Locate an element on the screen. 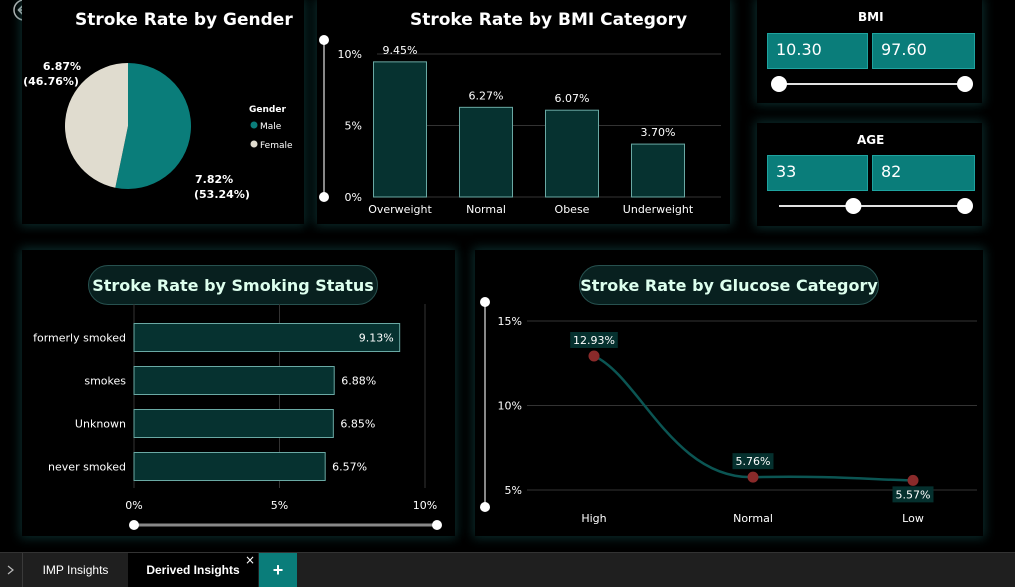 The image size is (1015, 587). gender-panel-title: Stroke Rate by Gender is located at coordinates (184, 20).